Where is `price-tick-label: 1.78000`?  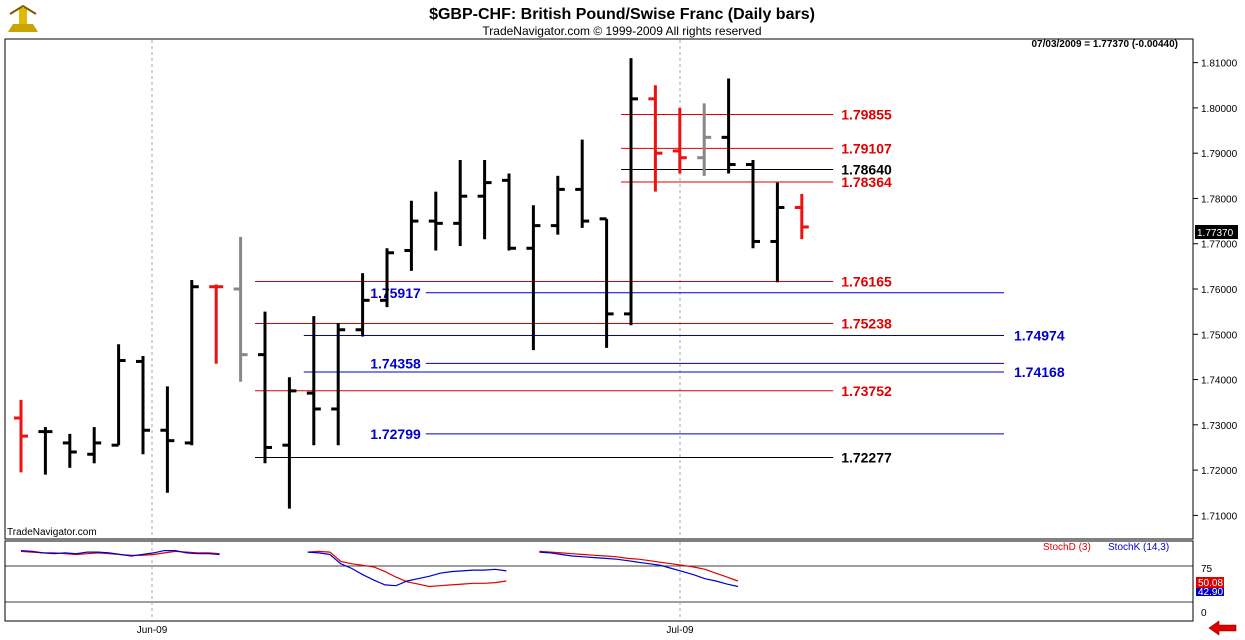 price-tick-label: 1.78000 is located at coordinates (1219, 199).